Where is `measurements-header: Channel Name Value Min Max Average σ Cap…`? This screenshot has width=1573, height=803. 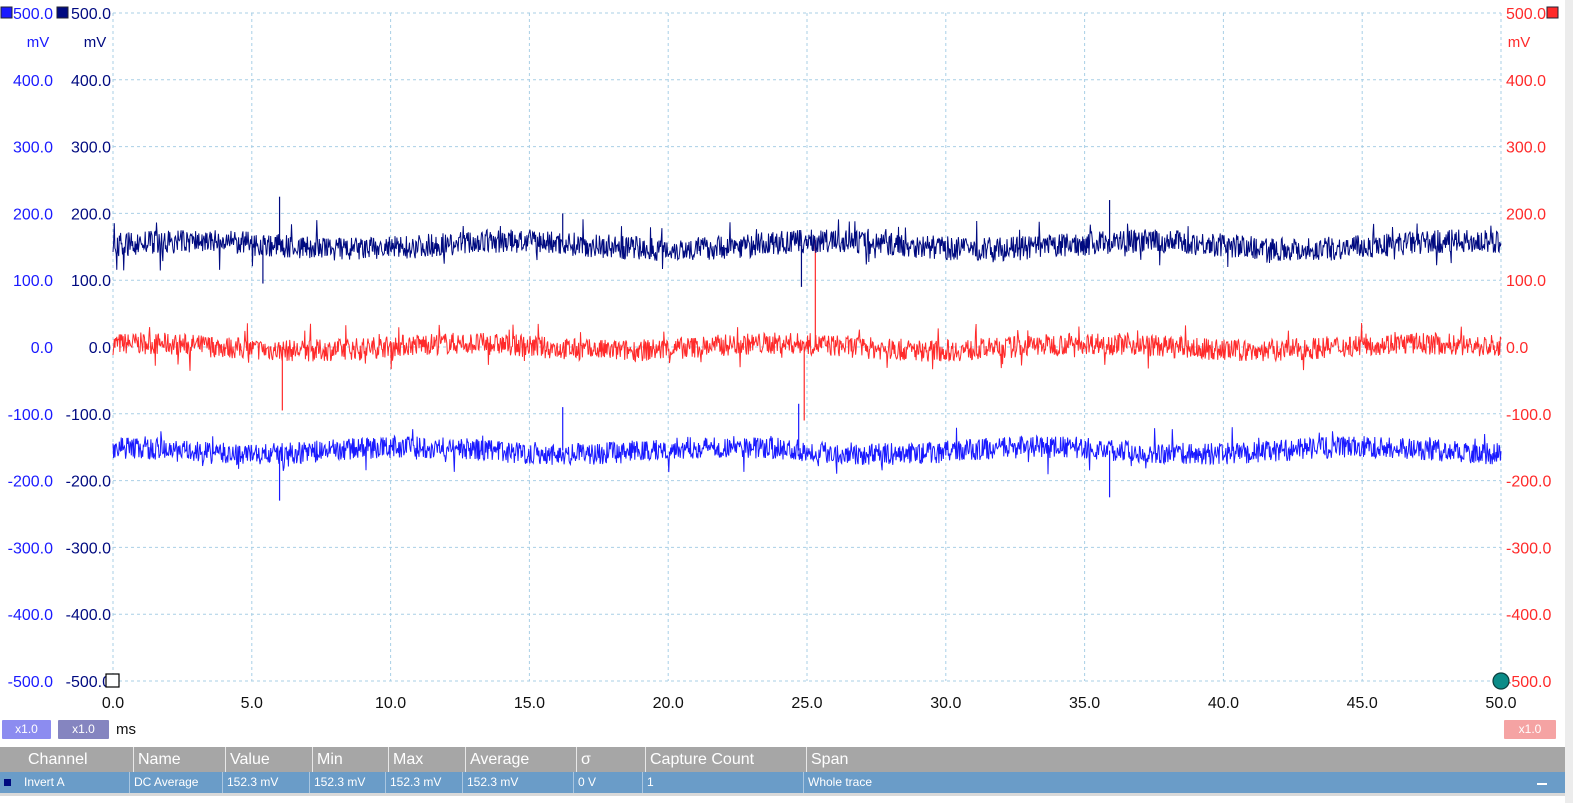
measurements-header: Channel Name Value Min Max Average σ Cap… is located at coordinates (782, 759).